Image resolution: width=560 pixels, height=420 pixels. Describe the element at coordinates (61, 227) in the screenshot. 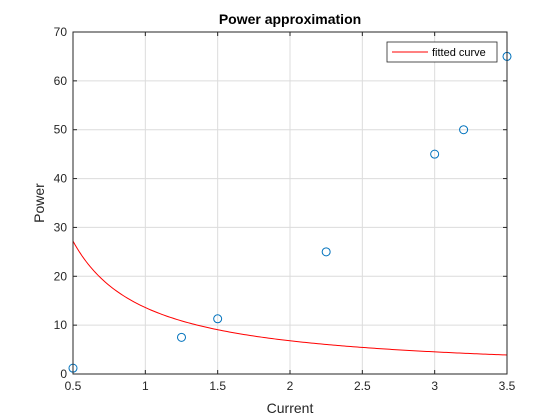

I see `y-tick-label: 30` at that location.